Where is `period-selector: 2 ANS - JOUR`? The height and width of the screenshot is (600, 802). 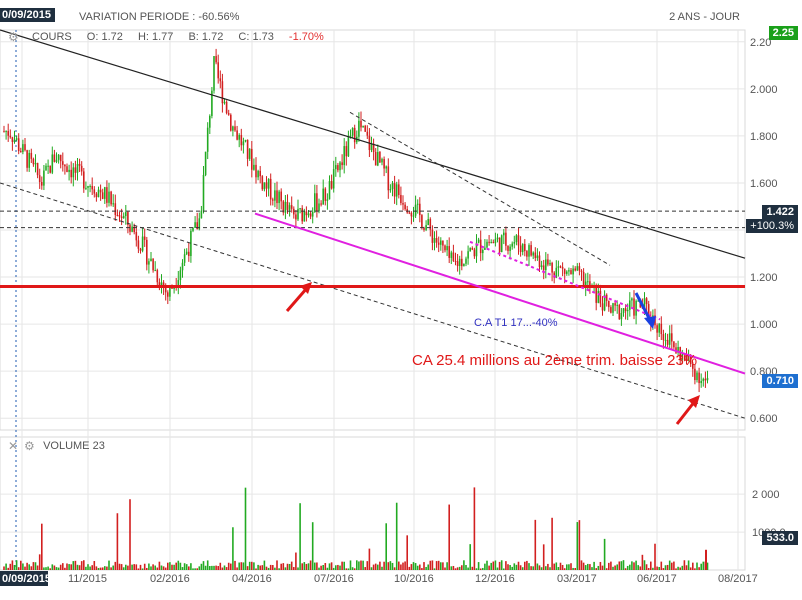
period-selector: 2 ANS - JOUR is located at coordinates (704, 17).